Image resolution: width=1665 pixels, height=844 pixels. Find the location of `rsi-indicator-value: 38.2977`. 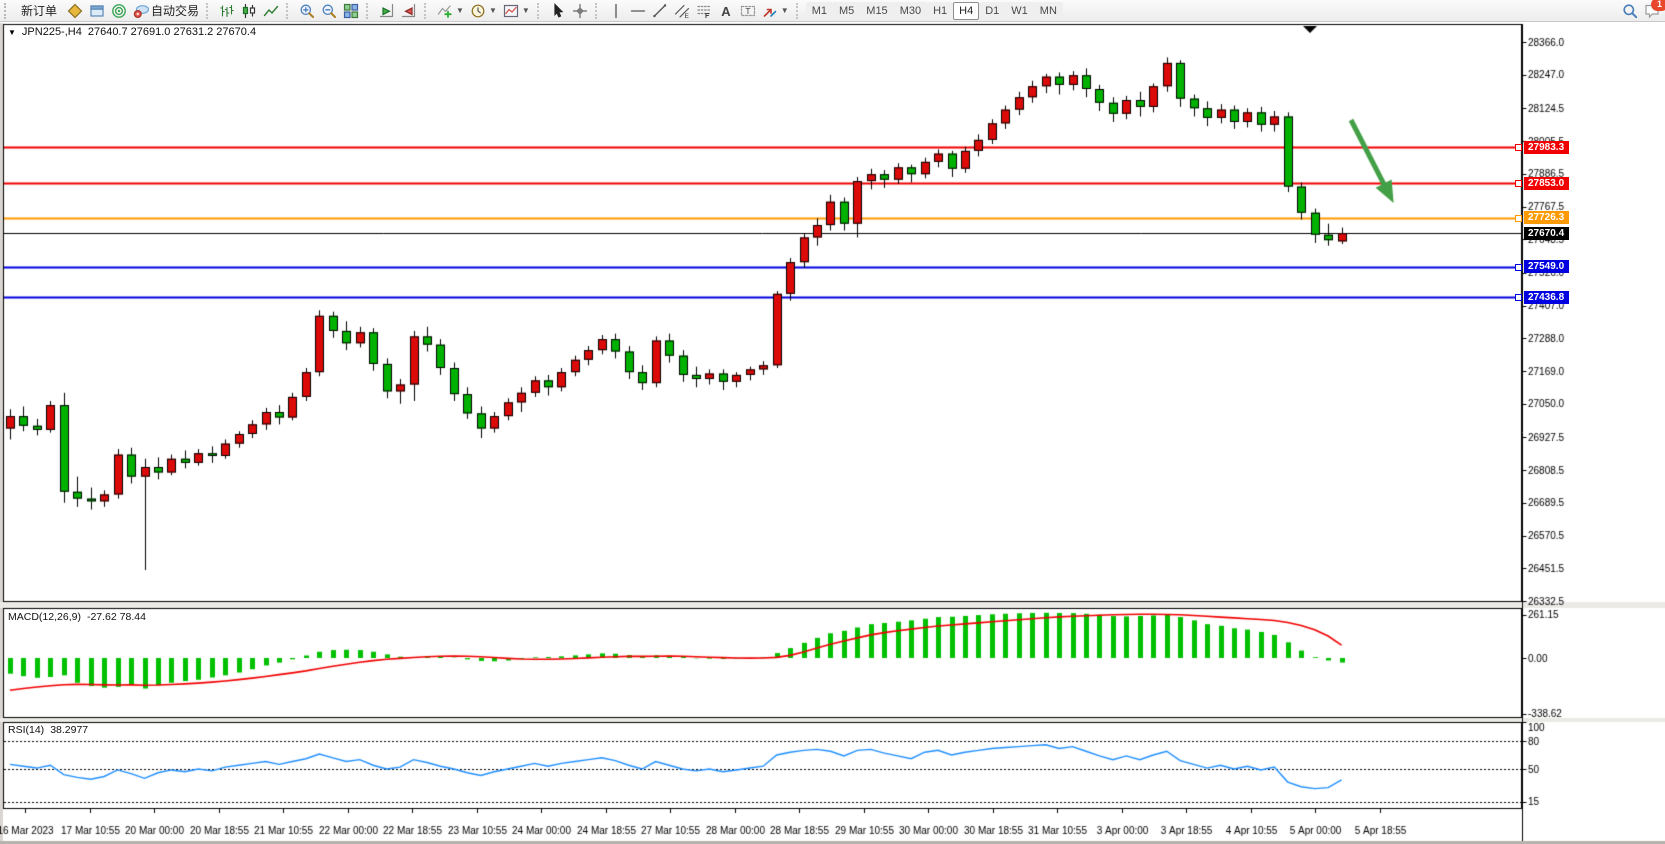

rsi-indicator-value: 38.2977 is located at coordinates (69, 730).